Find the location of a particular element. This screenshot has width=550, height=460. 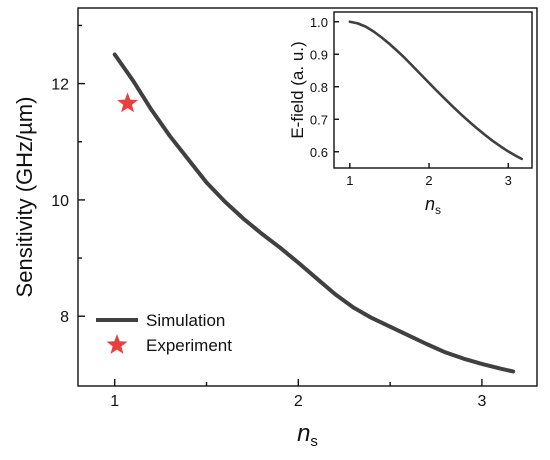

inset-x-axis-label-sub: s is located at coordinates (438, 210).